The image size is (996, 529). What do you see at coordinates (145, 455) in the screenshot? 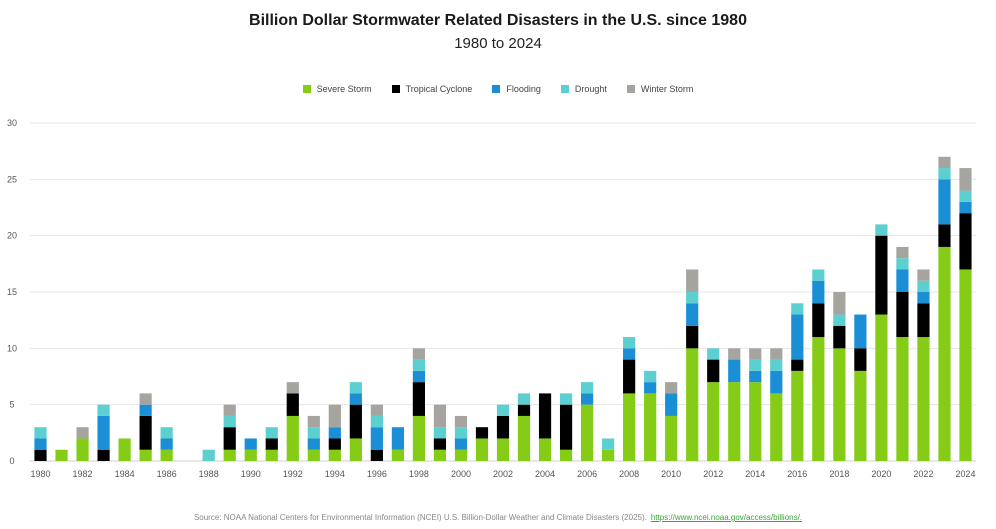
I see `bar-severe-storm-1985` at bounding box center [145, 455].